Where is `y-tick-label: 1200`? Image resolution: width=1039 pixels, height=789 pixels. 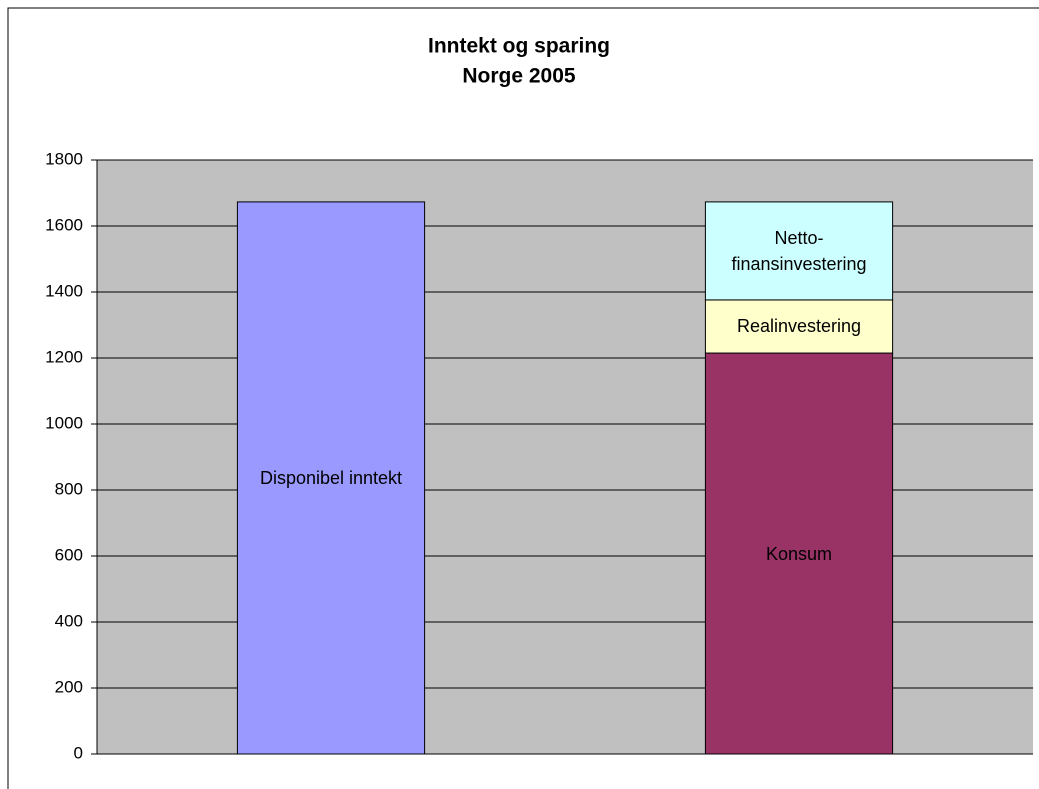
y-tick-label: 1200 is located at coordinates (64, 356).